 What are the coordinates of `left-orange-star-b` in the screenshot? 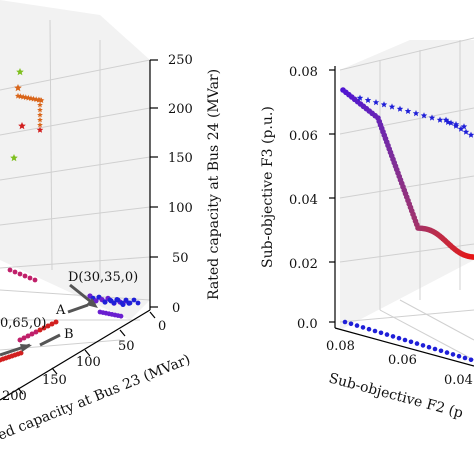 It's located at (22, 126).